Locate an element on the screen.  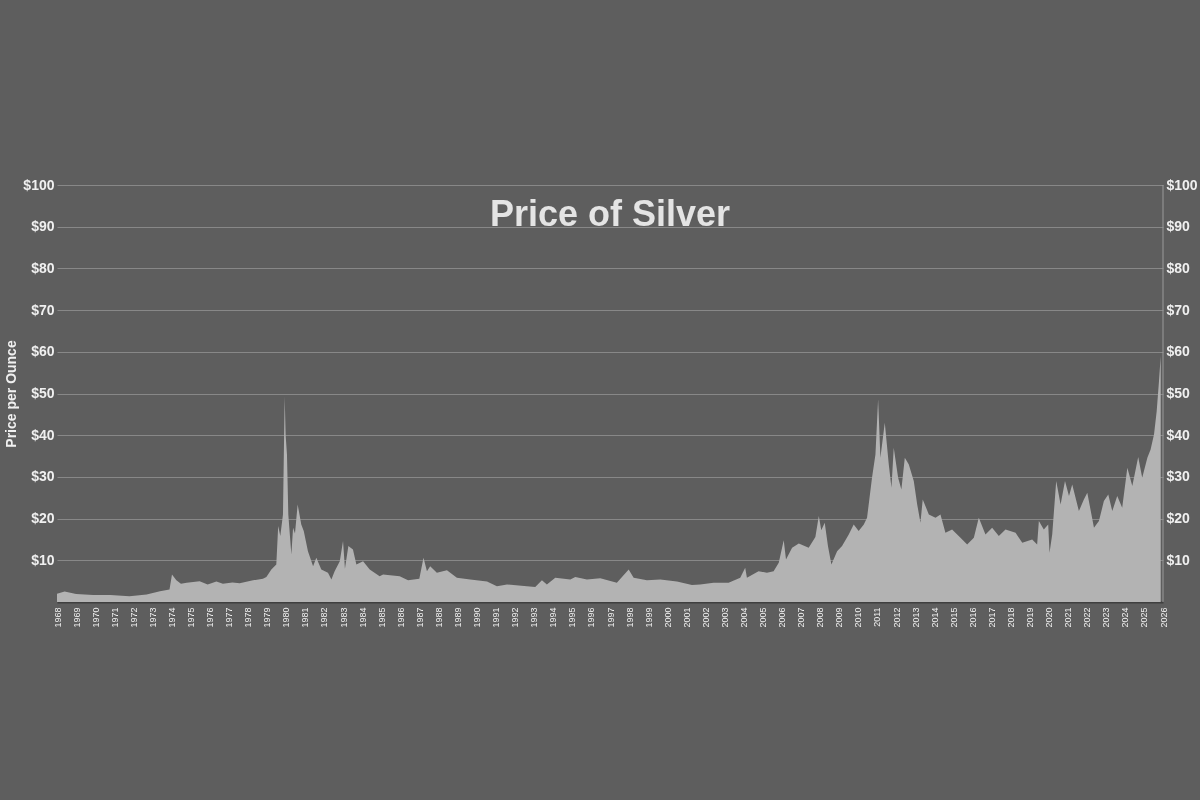
x-tick-label: 2023 is located at coordinates (1106, 617).